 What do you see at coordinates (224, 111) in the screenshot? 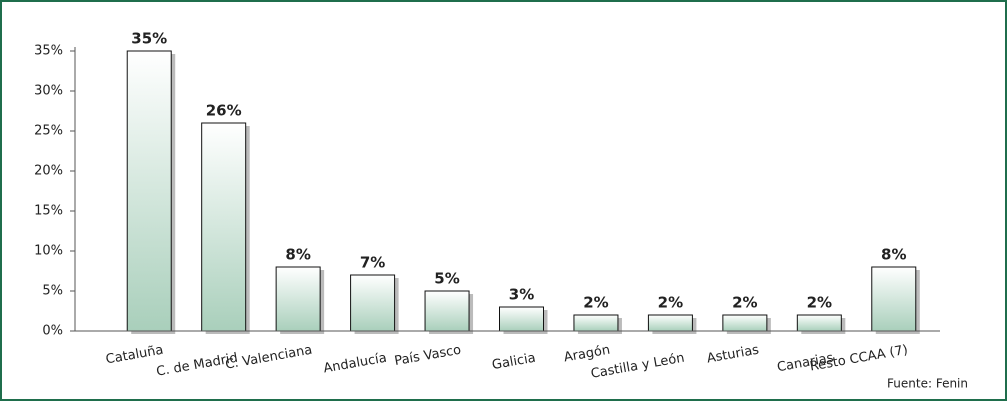
I see `value-label: 26%` at bounding box center [224, 111].